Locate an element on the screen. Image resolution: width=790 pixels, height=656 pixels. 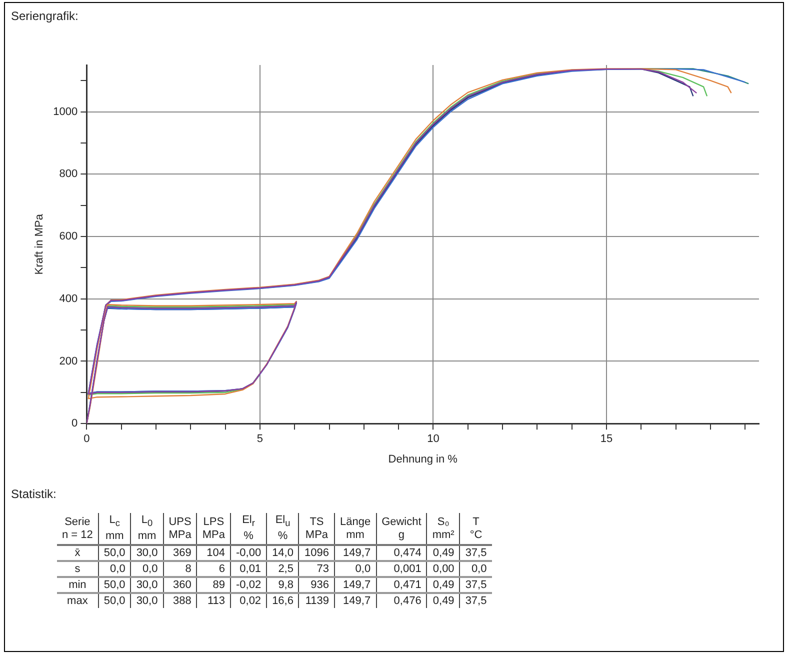
text: 0,471 is located at coordinates (408, 585).